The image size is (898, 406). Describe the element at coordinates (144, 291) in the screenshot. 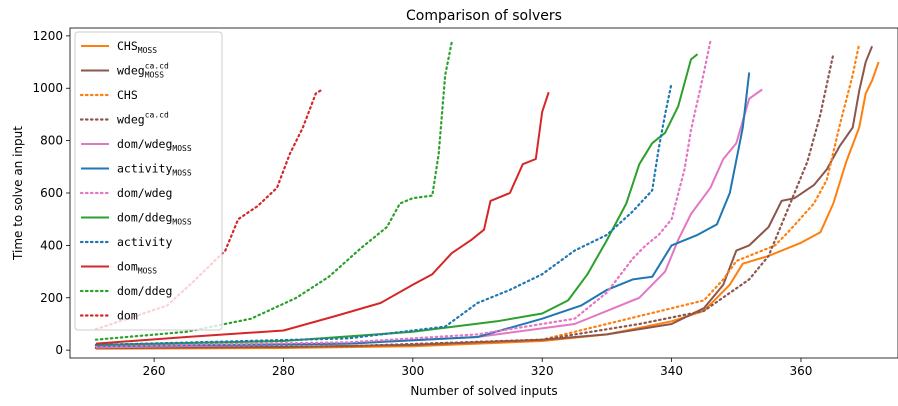

I see `legend-label: dom/ddeg` at that location.